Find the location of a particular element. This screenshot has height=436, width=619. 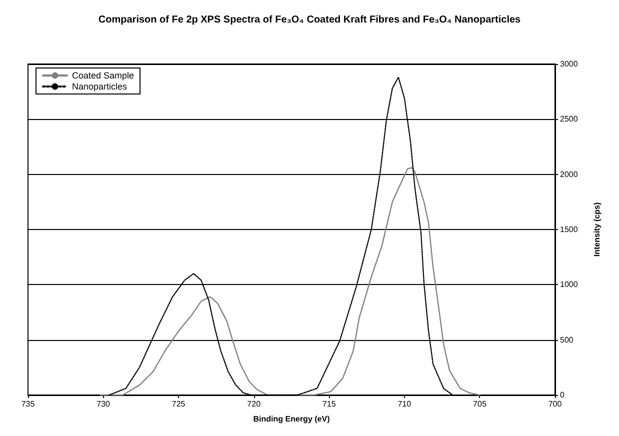

x-tick-label: 715 is located at coordinates (329, 404).